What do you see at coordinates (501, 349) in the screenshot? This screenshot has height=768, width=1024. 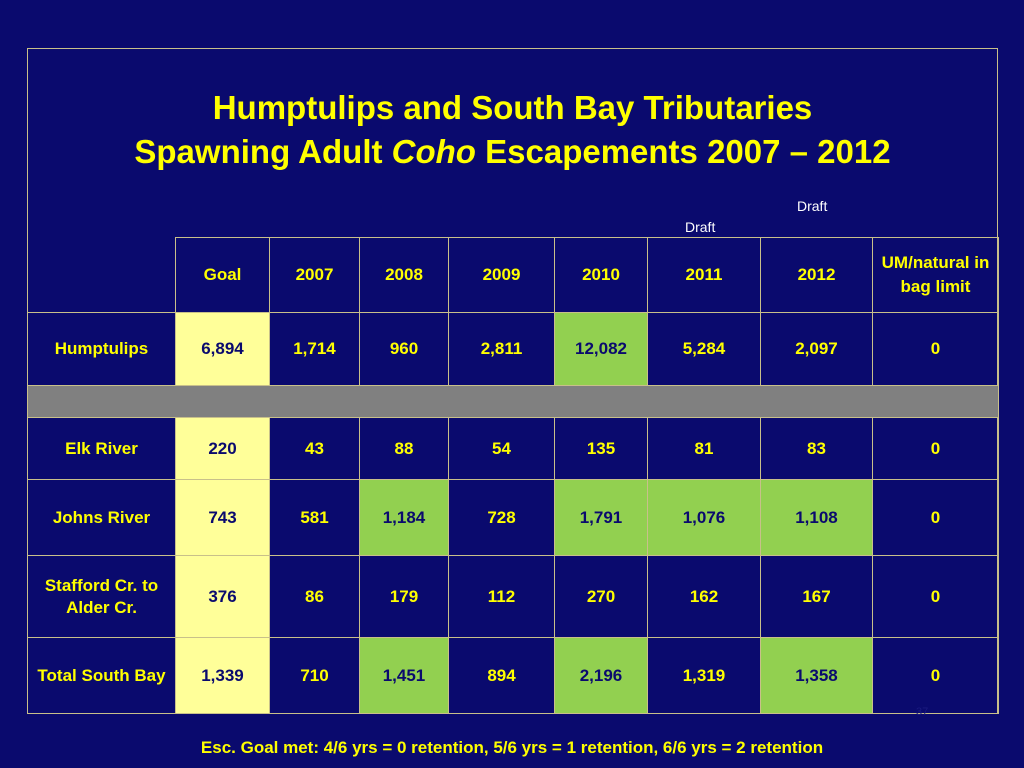 I see `cell-2009: 2,811` at bounding box center [501, 349].